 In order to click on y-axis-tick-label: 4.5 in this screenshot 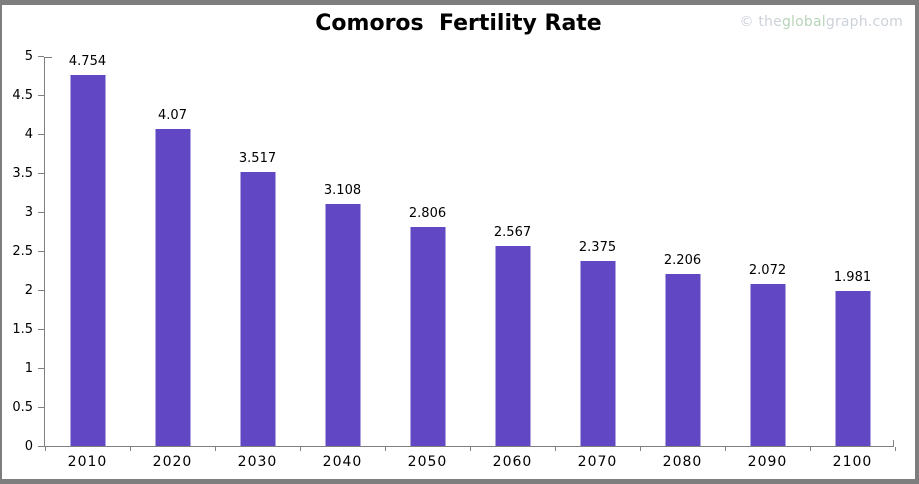, I will do `click(22, 95)`.